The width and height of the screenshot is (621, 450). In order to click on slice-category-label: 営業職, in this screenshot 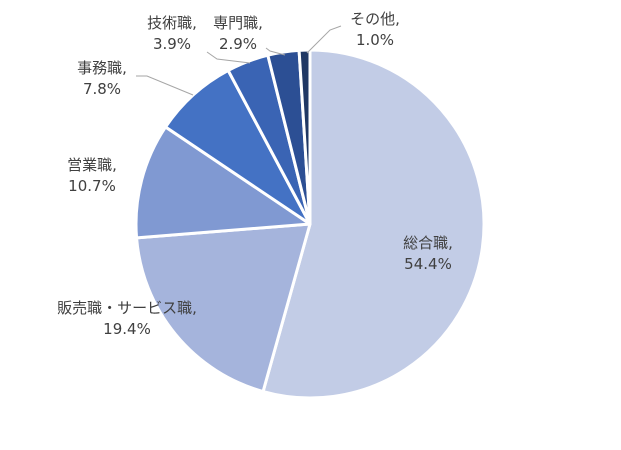, I will do `click(92, 165)`.